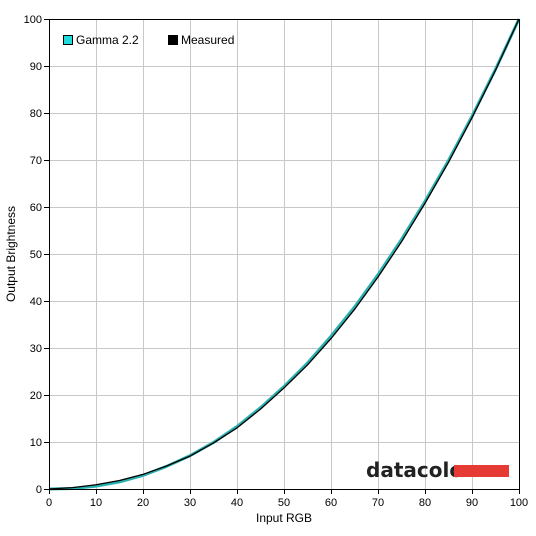  Describe the element at coordinates (284, 518) in the screenshot. I see `x-axis-title: Input RGB` at that location.